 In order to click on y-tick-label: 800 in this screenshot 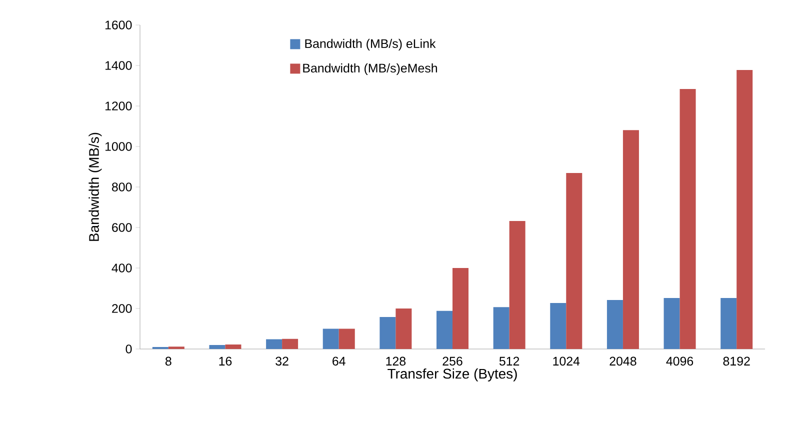, I will do `click(122, 187)`.